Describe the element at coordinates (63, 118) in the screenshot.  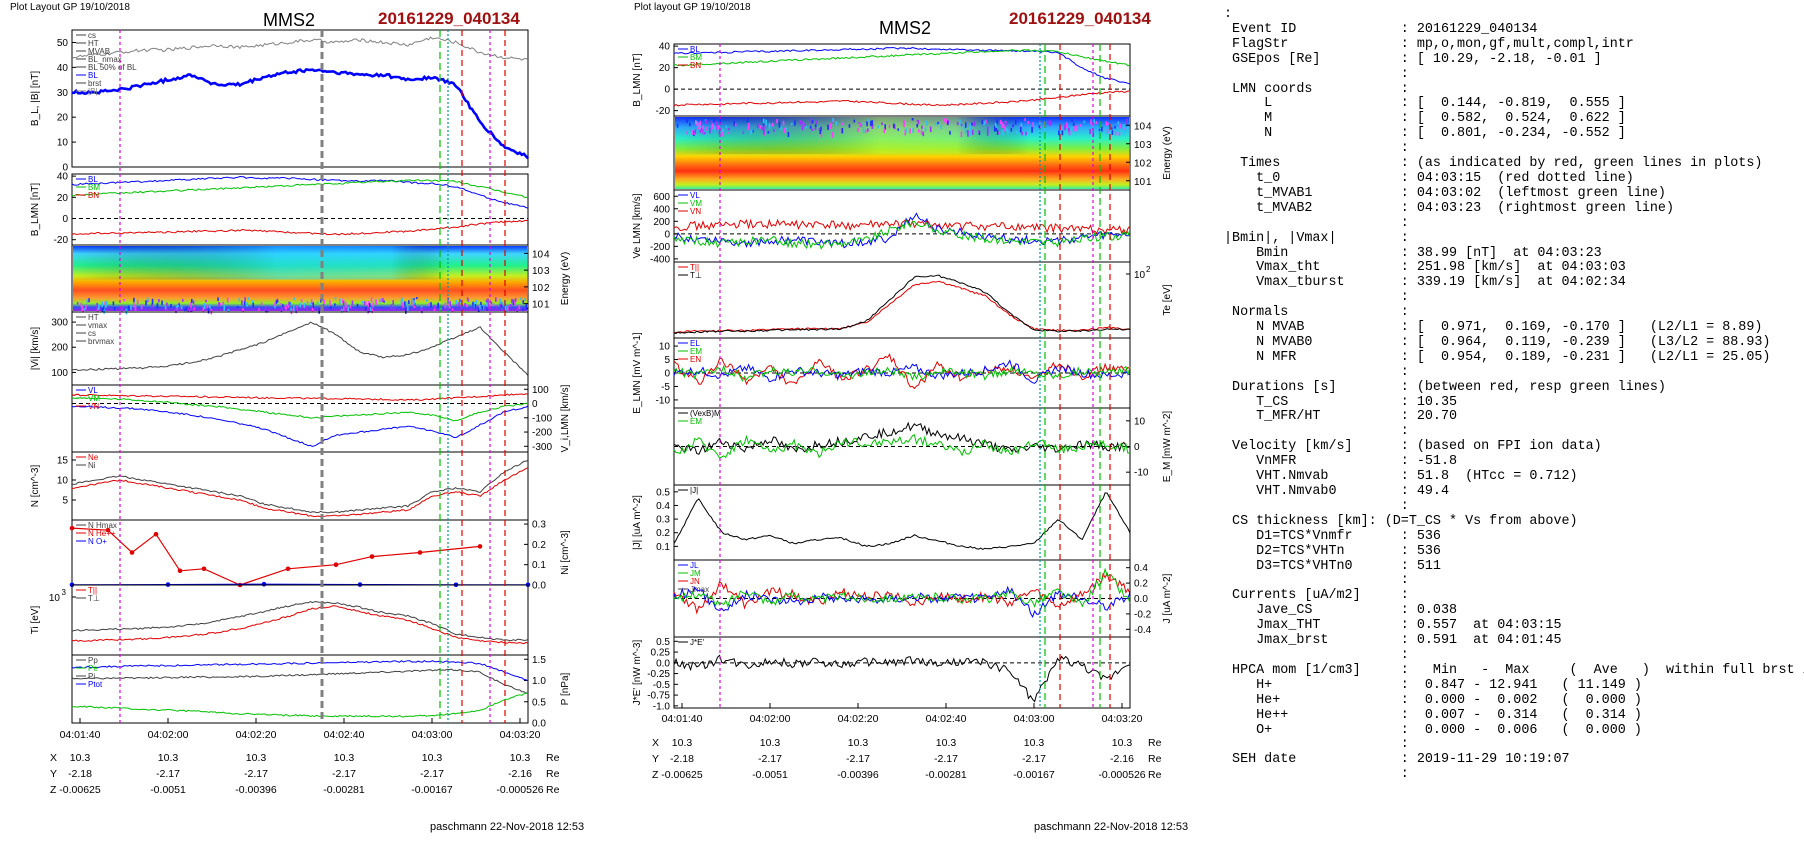
I see `y-tick-label: 20` at that location.